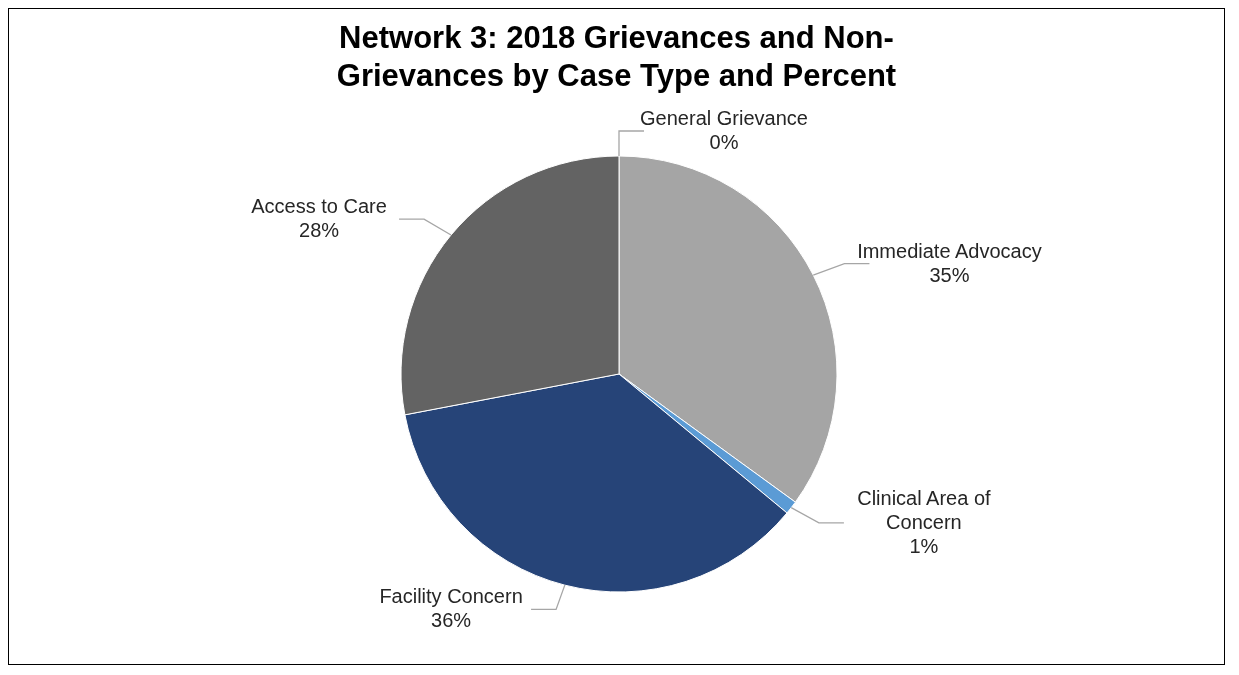 This screenshot has width=1239, height=675. What do you see at coordinates (319, 206) in the screenshot?
I see `slice-label: Access to Care` at bounding box center [319, 206].